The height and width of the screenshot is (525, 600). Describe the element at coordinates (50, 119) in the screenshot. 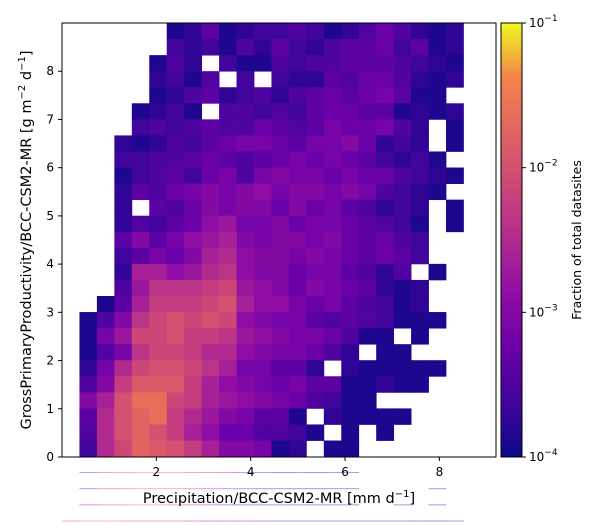

I see `y-tick-label: 7` at that location.